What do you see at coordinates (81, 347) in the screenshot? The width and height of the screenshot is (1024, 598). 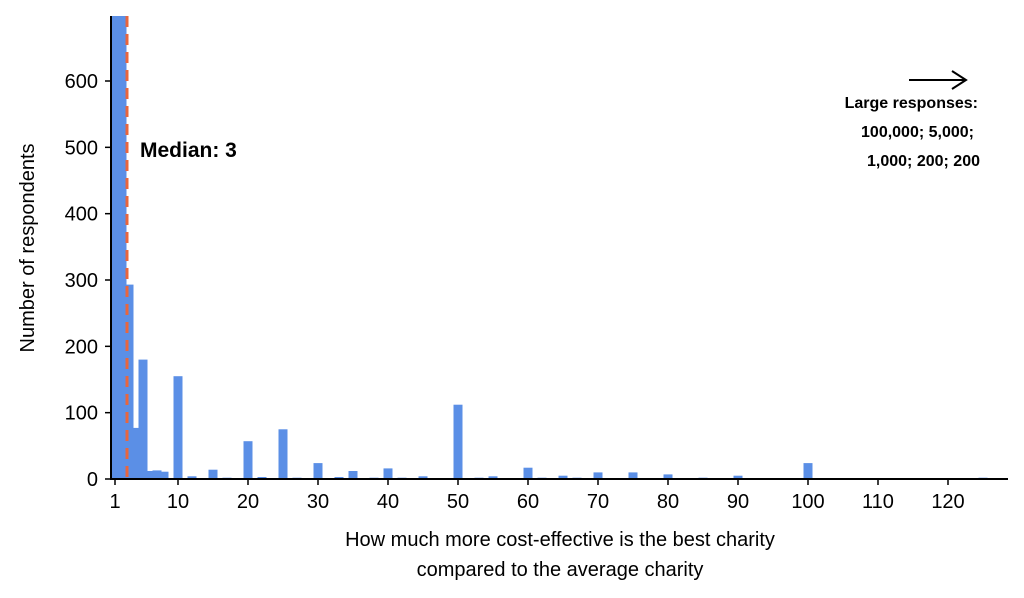 I see `y-tick-label: 200` at bounding box center [81, 347].